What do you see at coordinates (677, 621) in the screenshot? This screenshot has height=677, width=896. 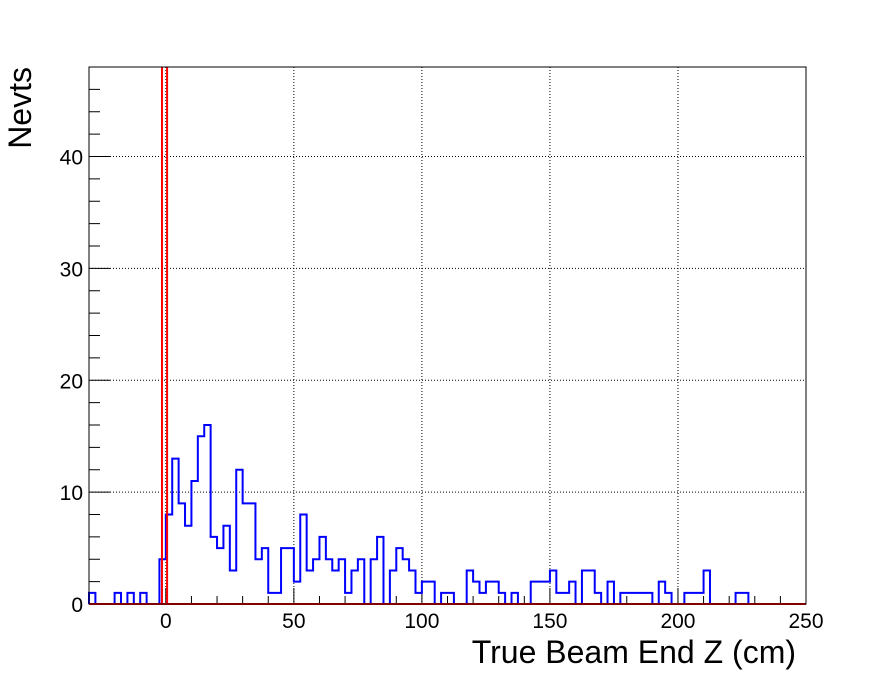 I see `x-tick-label: 200` at bounding box center [677, 621].